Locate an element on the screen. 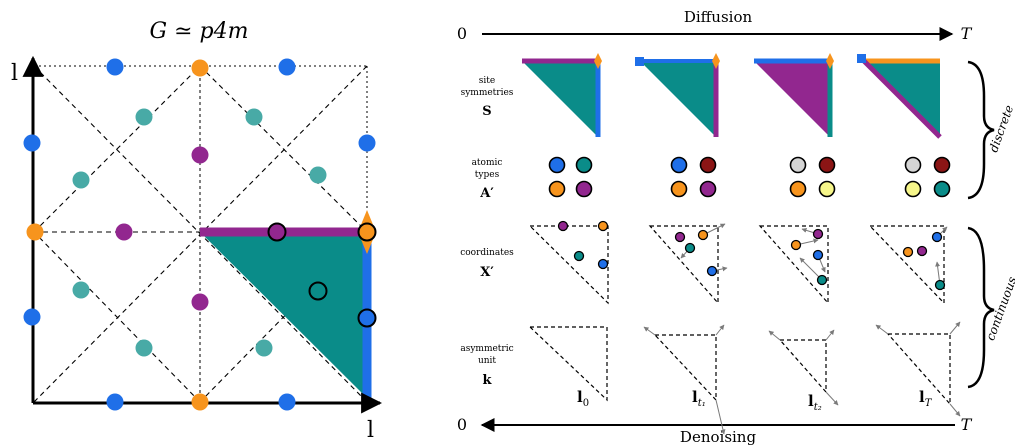 The height and width of the screenshot is (446, 1015). row-label-site-symmetries: site symmetries S is located at coordinates (487, 97).